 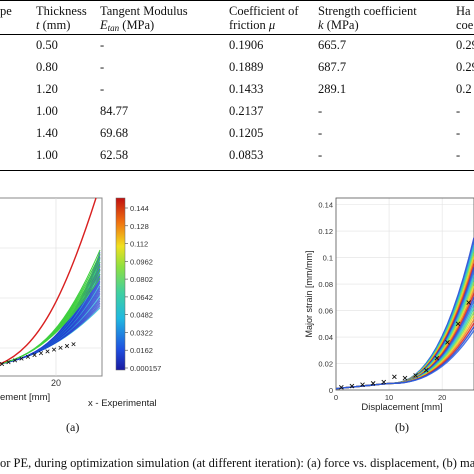 What do you see at coordinates (336, 397) in the screenshot?
I see `figure-b-x-tick-label: 0` at bounding box center [336, 397].